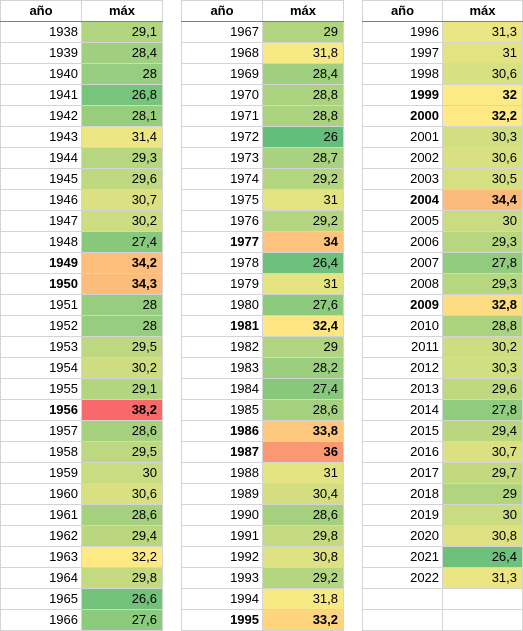  Describe the element at coordinates (222, 53) in the screenshot. I see `year-cell: 1968` at that location.